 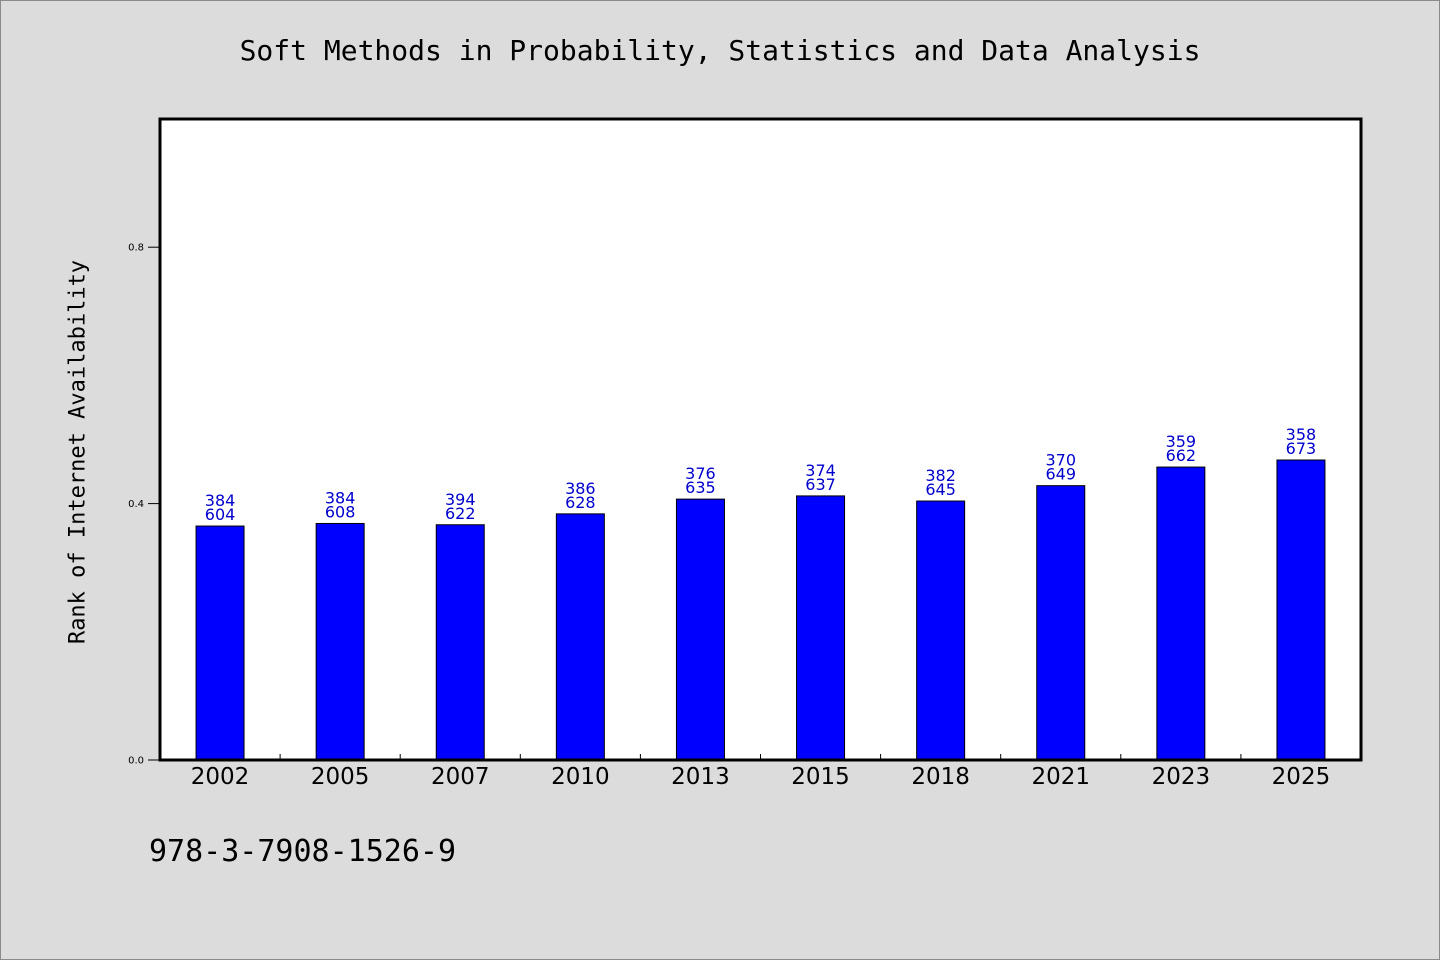 What do you see at coordinates (700, 777) in the screenshot?
I see `x-tick-label: 2013` at bounding box center [700, 777].